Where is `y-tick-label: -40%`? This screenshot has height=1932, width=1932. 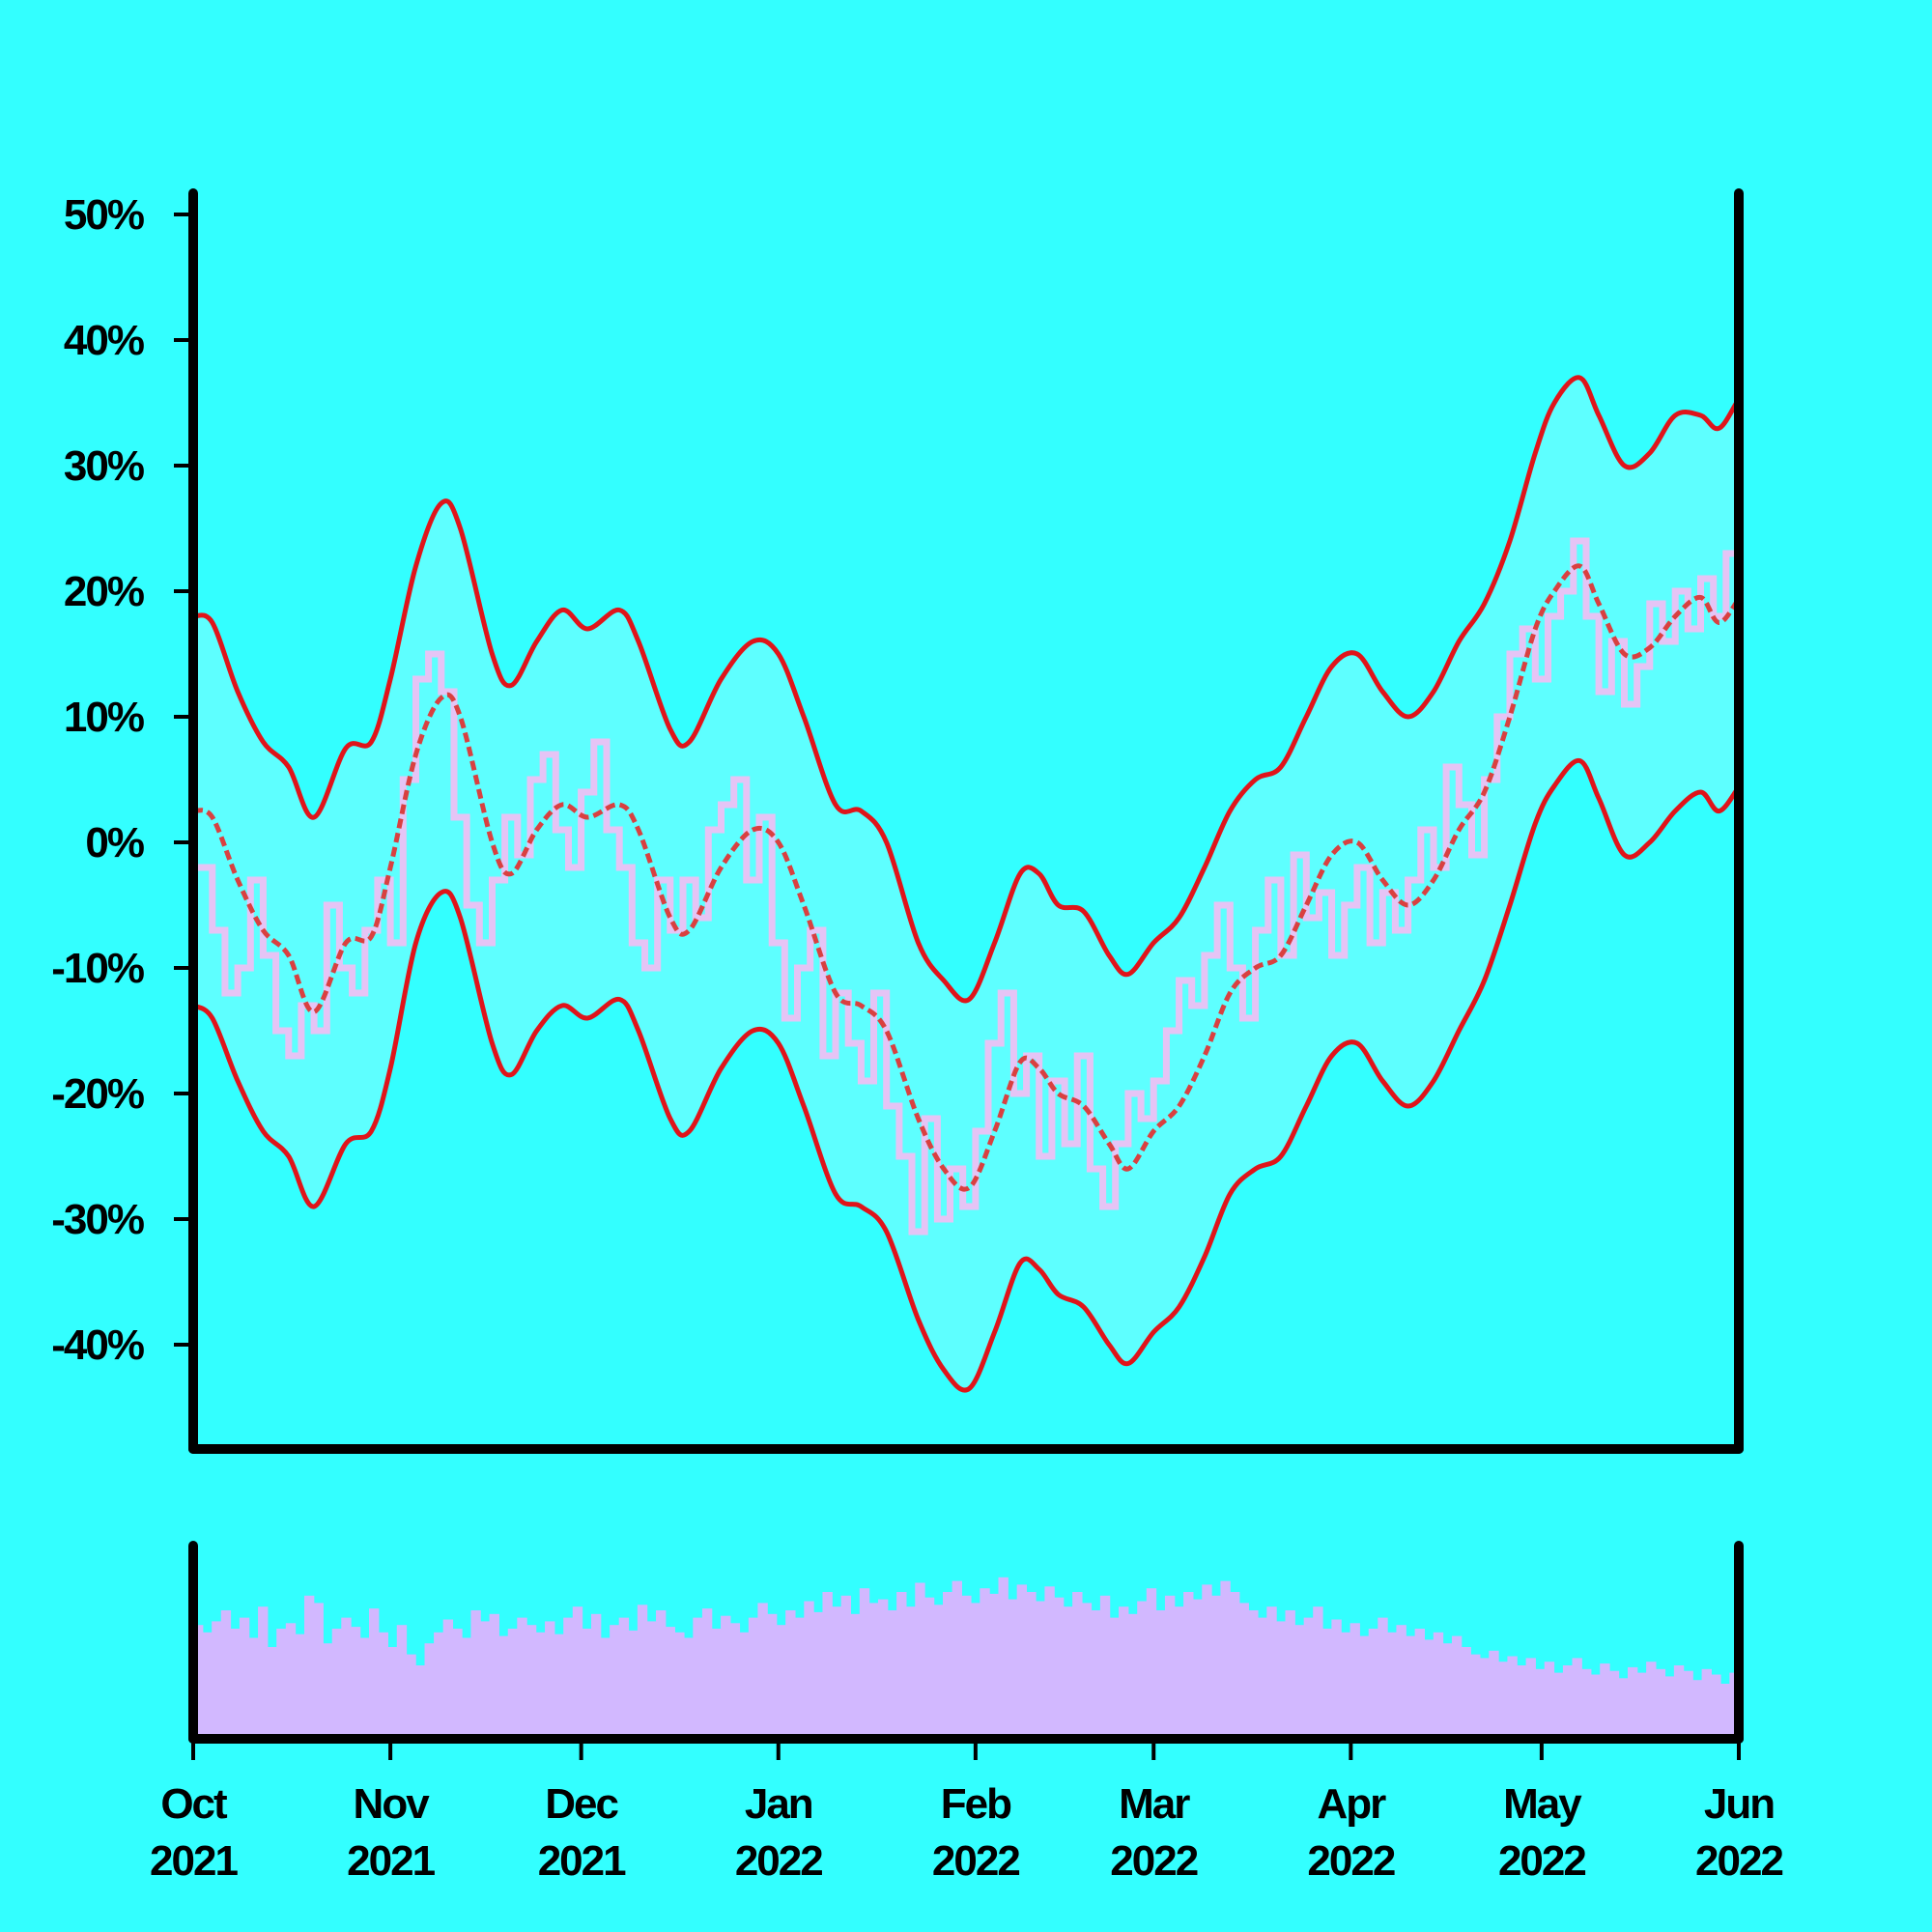 y-tick-label: -40% is located at coordinates (97, 1345).